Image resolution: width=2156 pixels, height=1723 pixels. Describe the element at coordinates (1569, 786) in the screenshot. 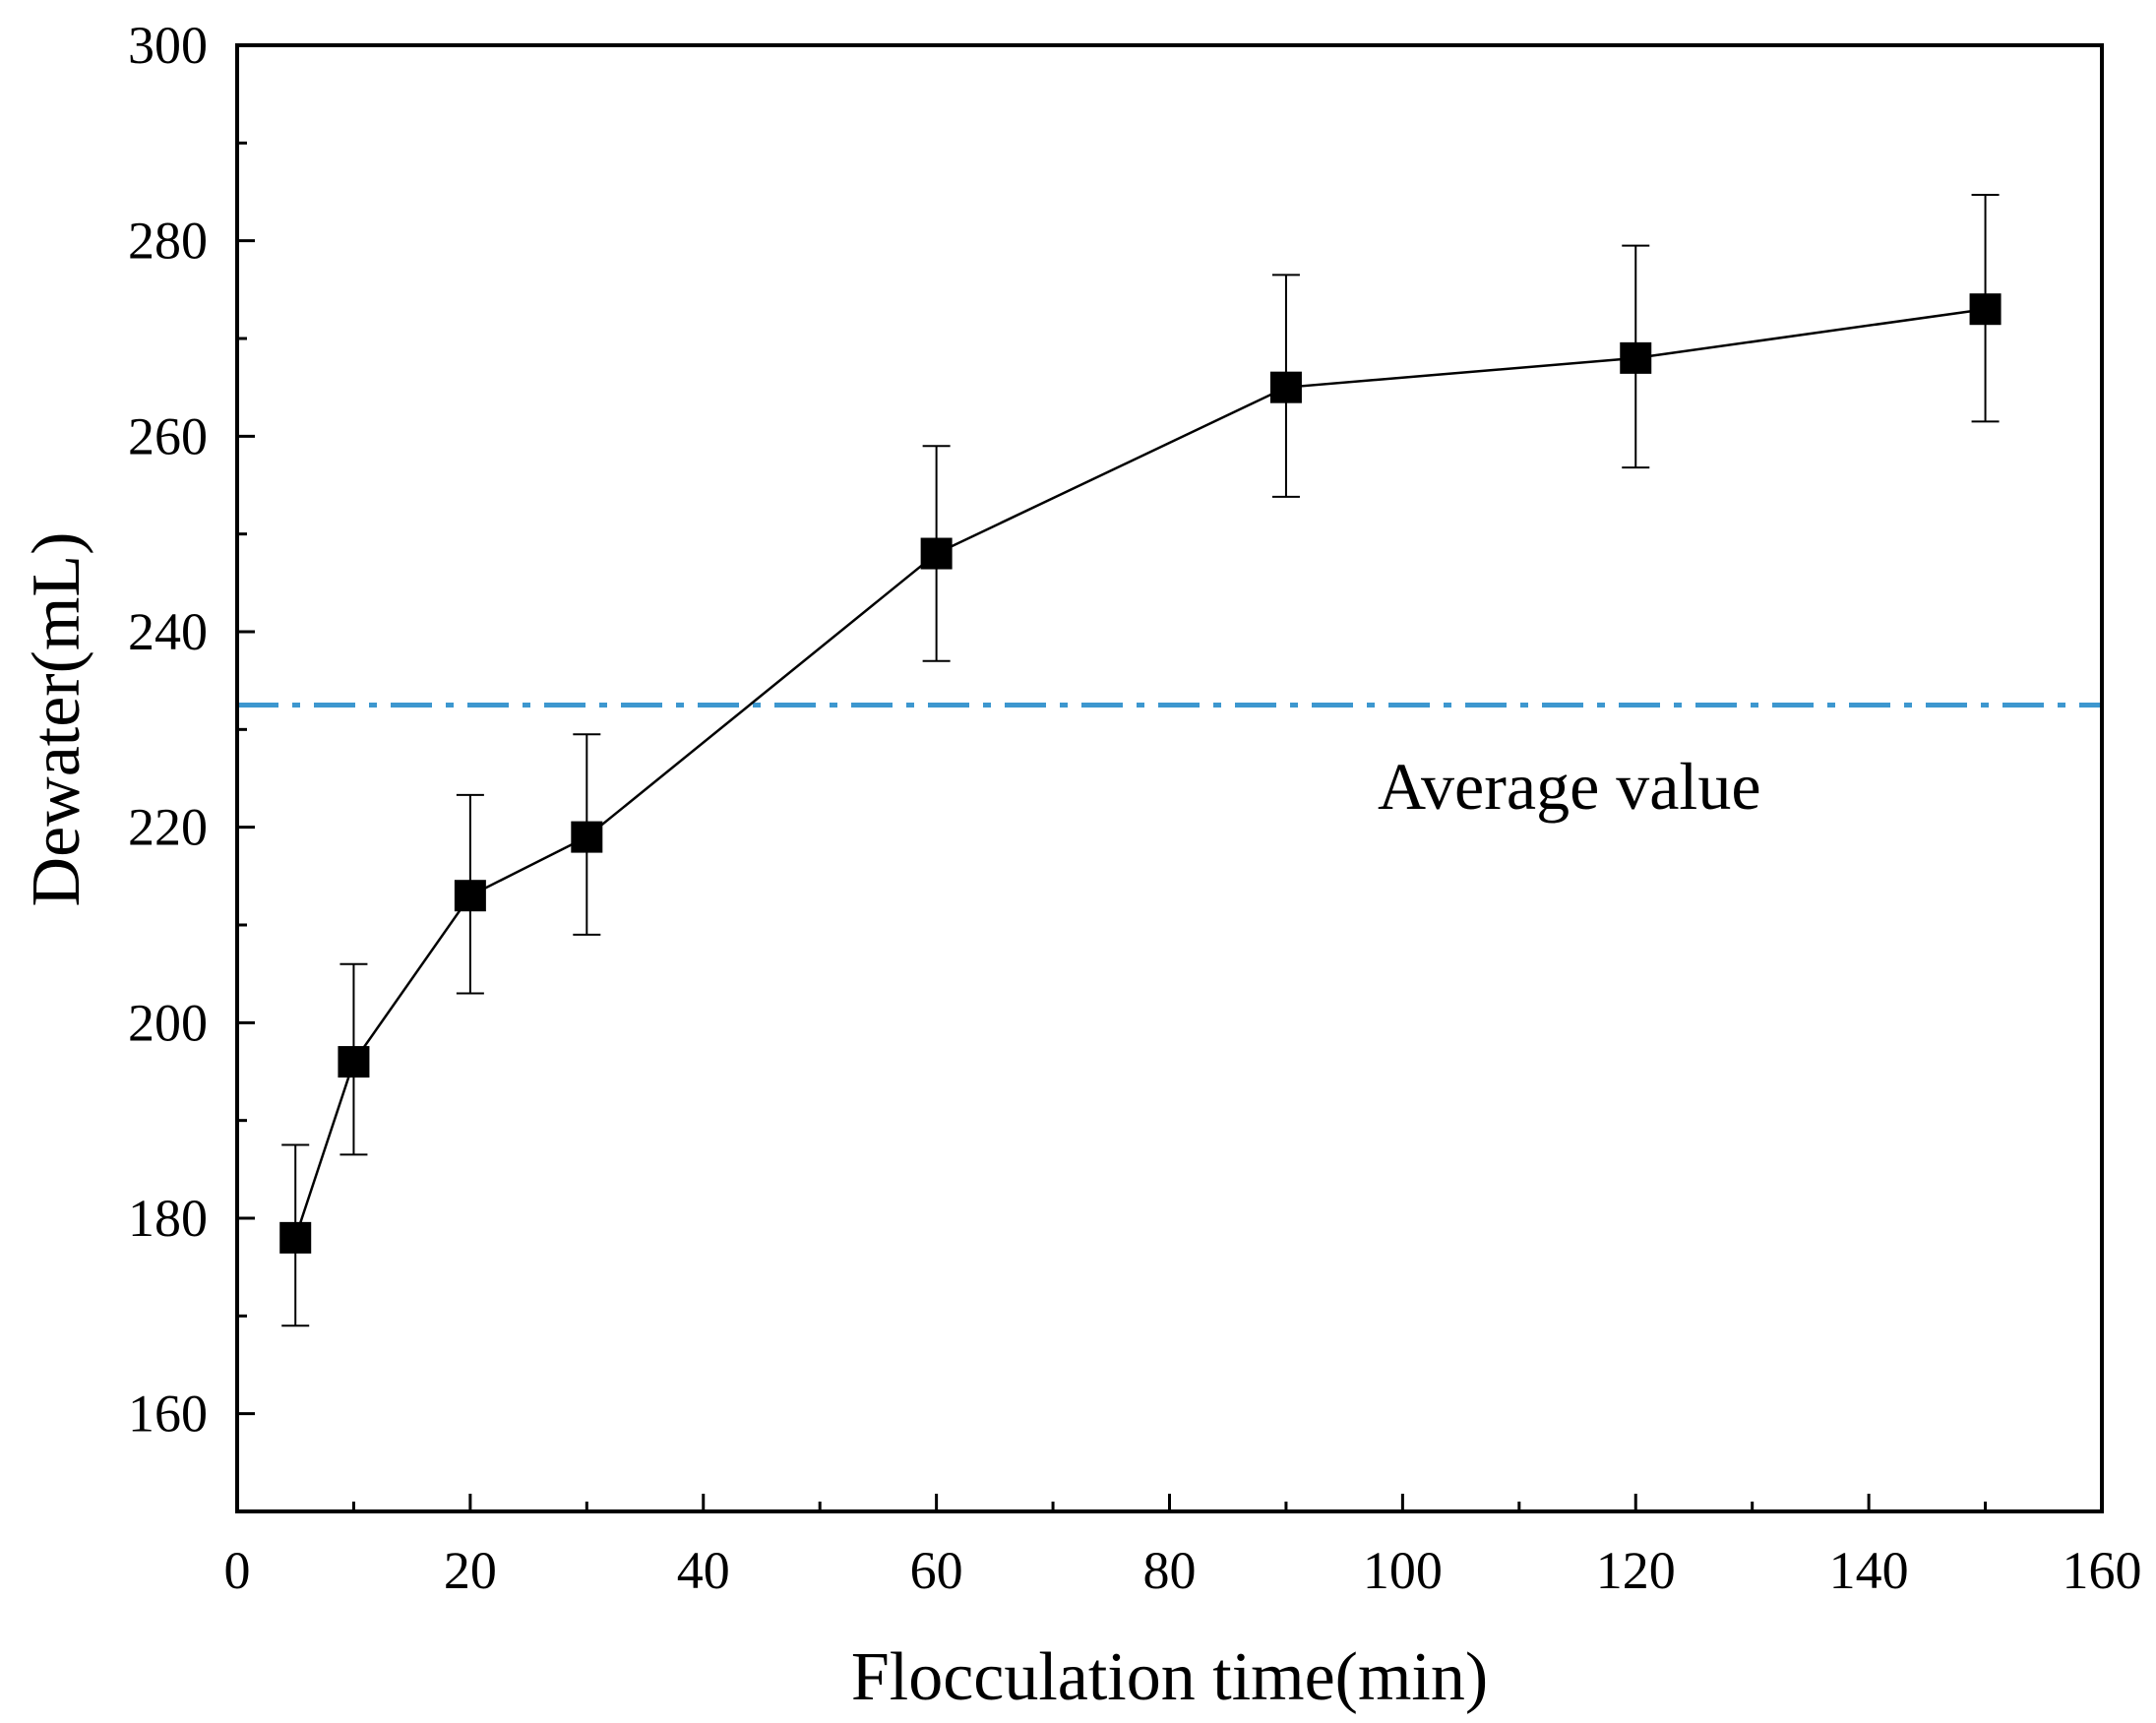

I see `average-value-label: Average value` at that location.